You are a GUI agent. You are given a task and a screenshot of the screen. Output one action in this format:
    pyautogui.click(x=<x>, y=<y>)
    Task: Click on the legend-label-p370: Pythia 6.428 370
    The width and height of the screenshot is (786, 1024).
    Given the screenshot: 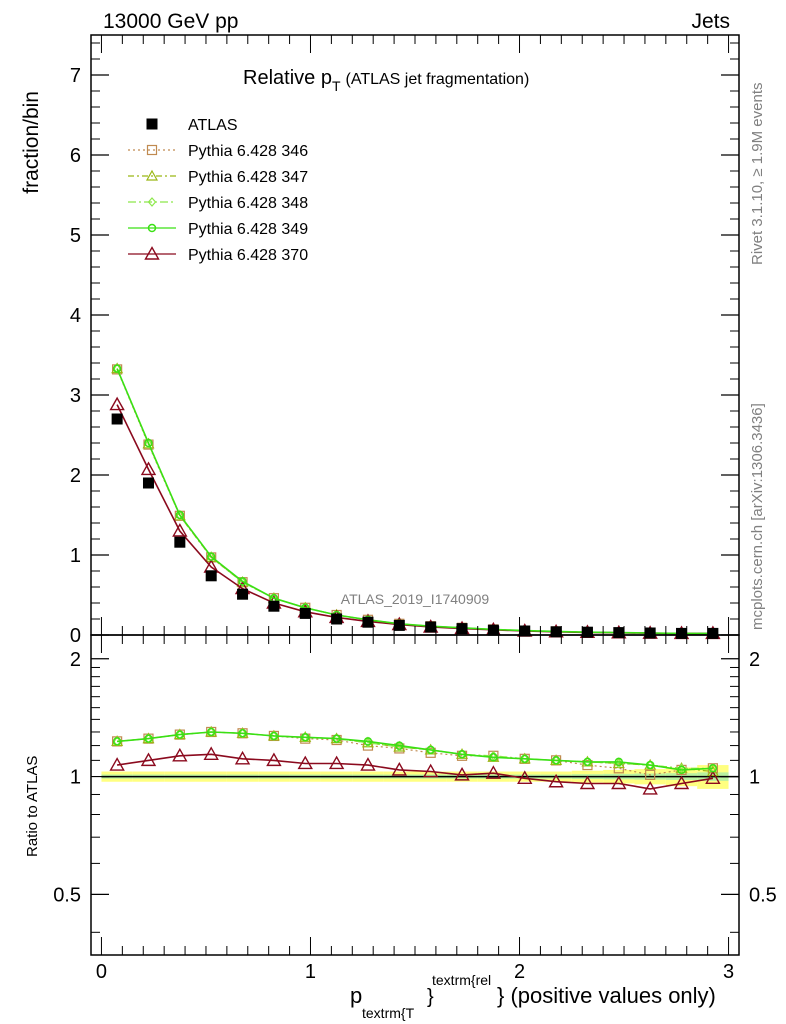 What is the action you would take?
    pyautogui.click(x=248, y=255)
    